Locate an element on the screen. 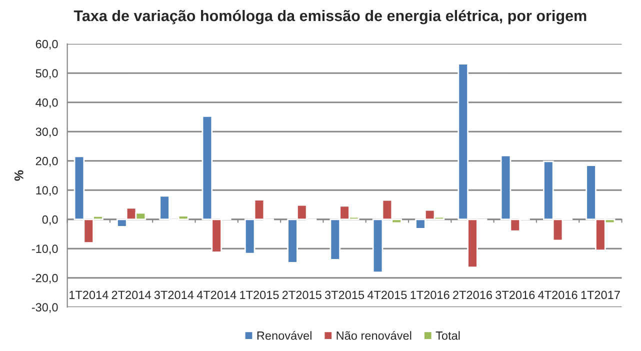 The image size is (641, 351). legend-label: Não renovável is located at coordinates (374, 335).